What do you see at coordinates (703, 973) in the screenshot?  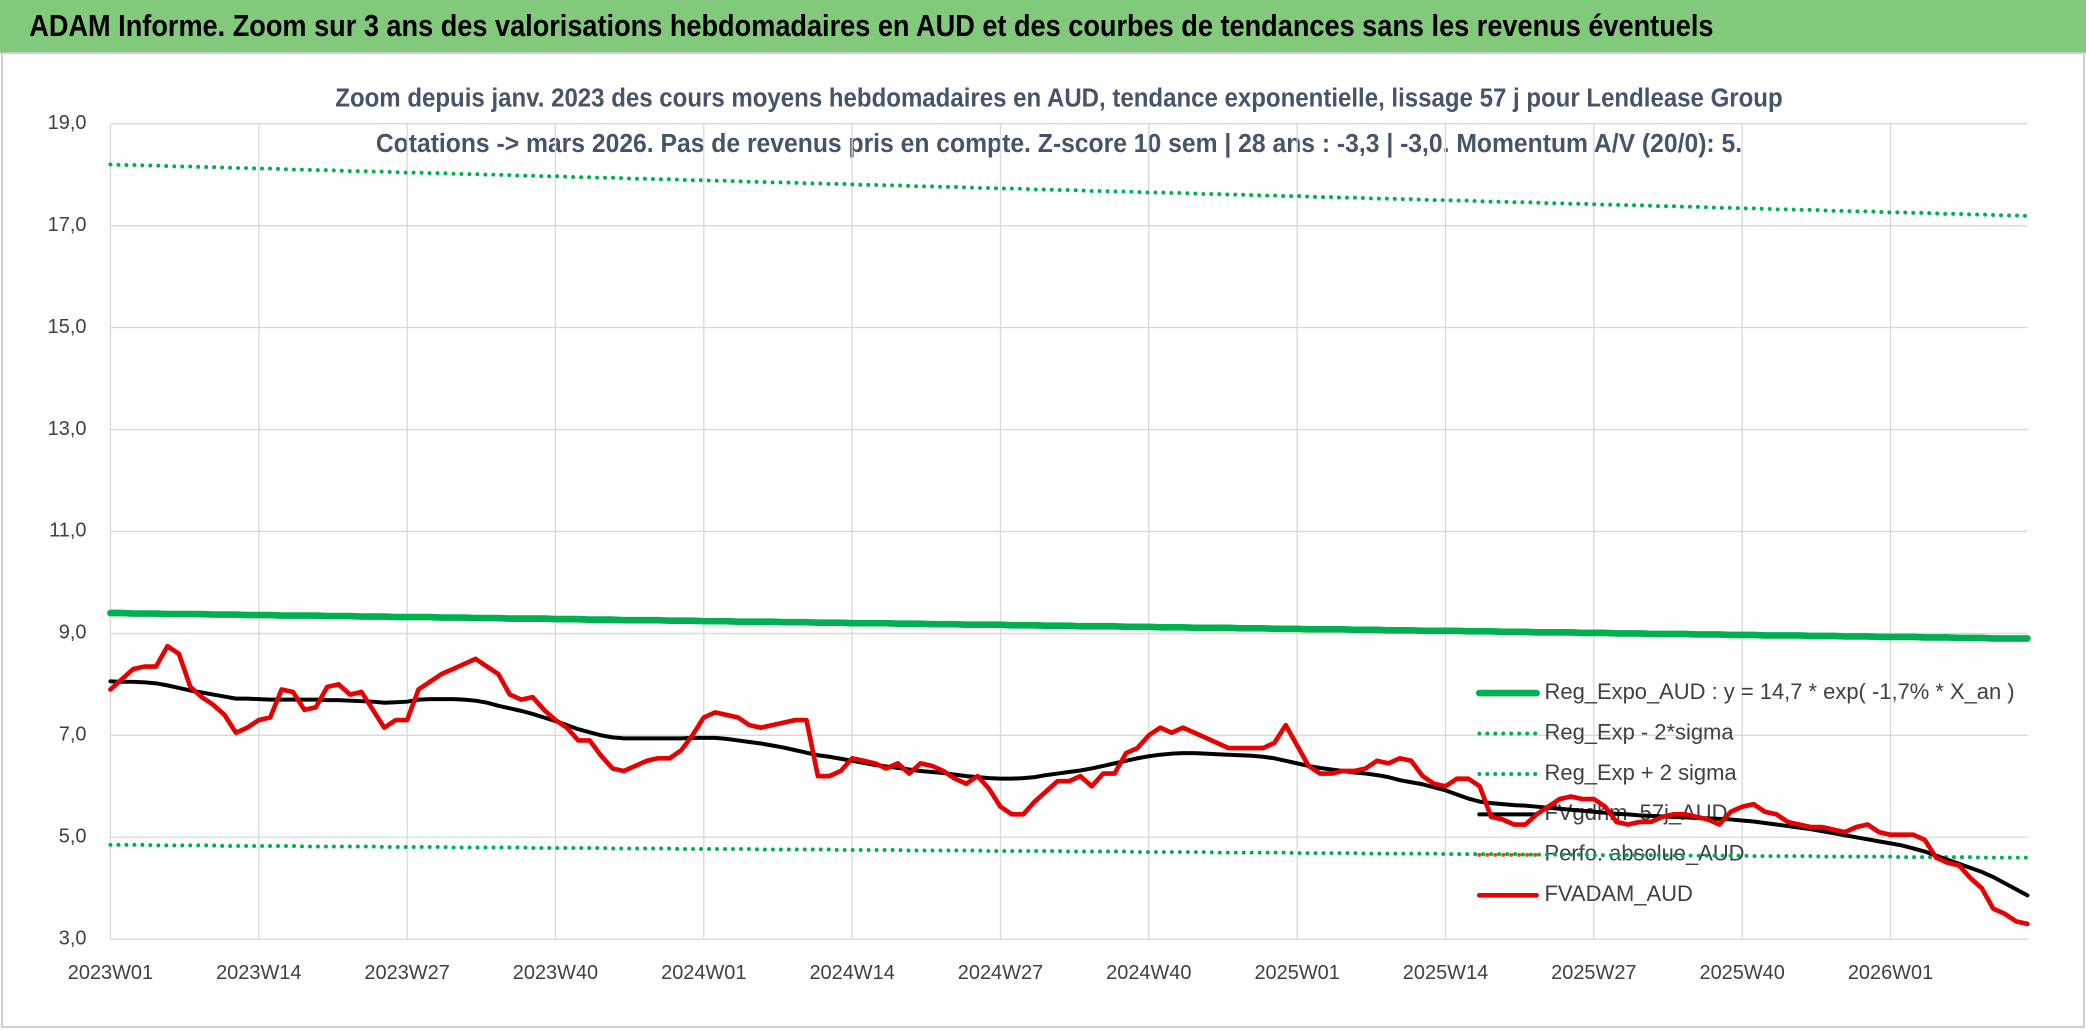 I see `x-tick-label: 2024W01` at bounding box center [703, 973].